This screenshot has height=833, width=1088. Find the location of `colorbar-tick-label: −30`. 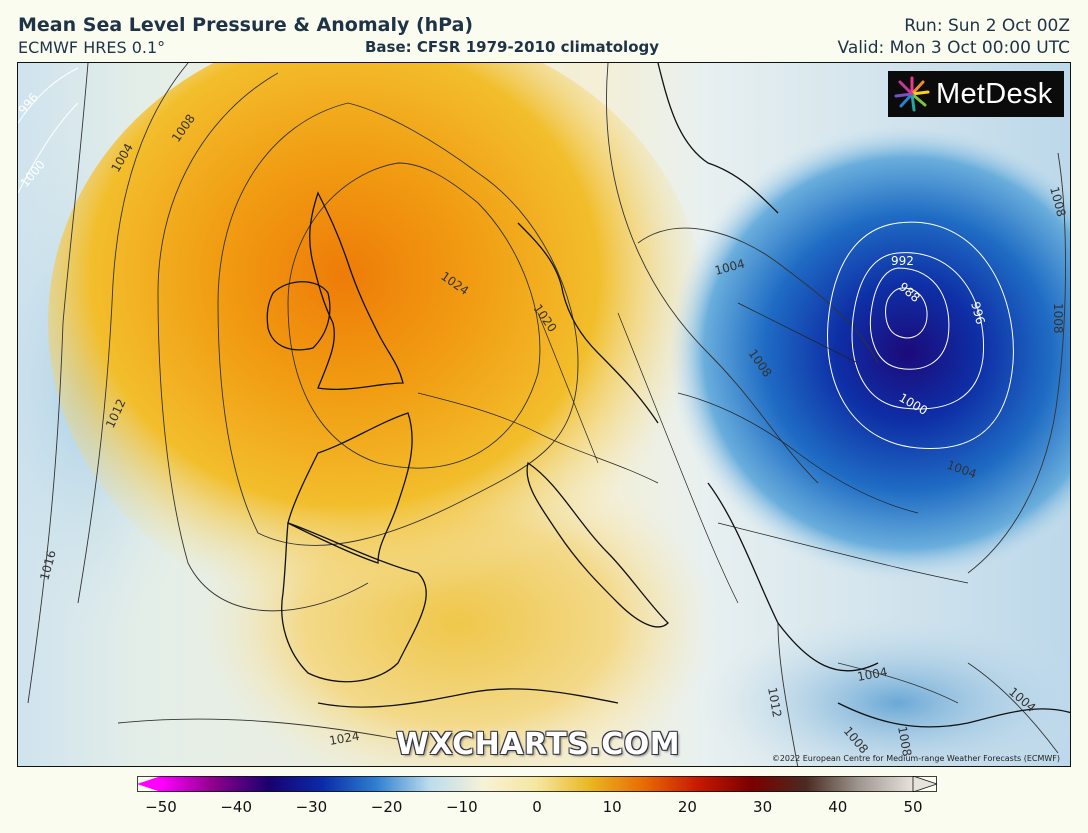

colorbar-tick-label: −30 is located at coordinates (311, 807).